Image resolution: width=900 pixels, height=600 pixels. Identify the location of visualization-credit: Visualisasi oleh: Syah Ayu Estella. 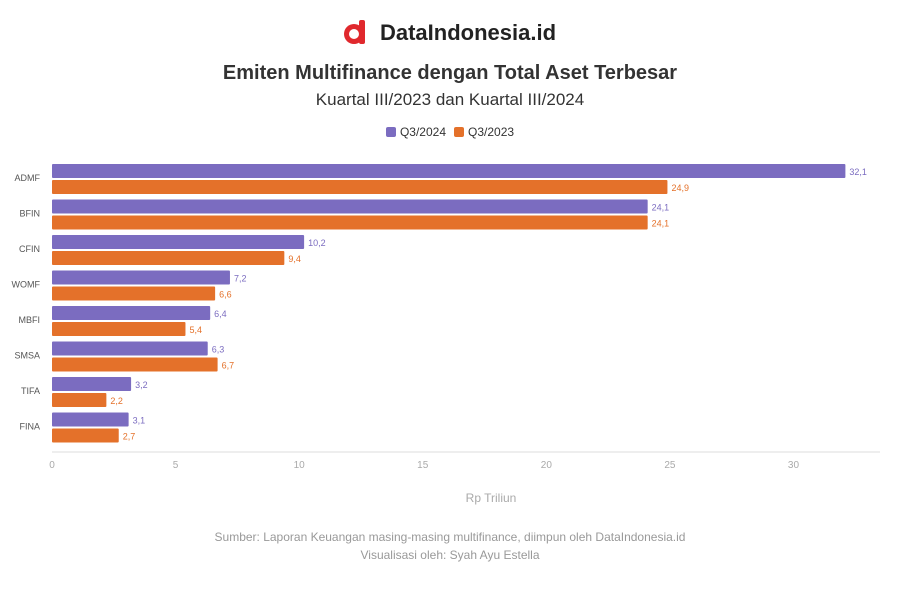
(450, 555).